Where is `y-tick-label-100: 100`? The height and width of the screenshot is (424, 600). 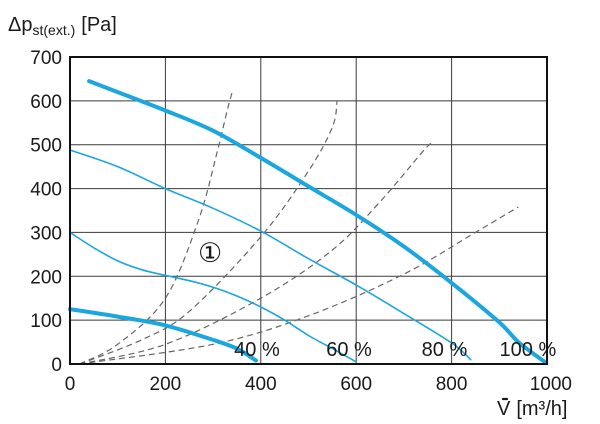 y-tick-label-100: 100 is located at coordinates (46, 321).